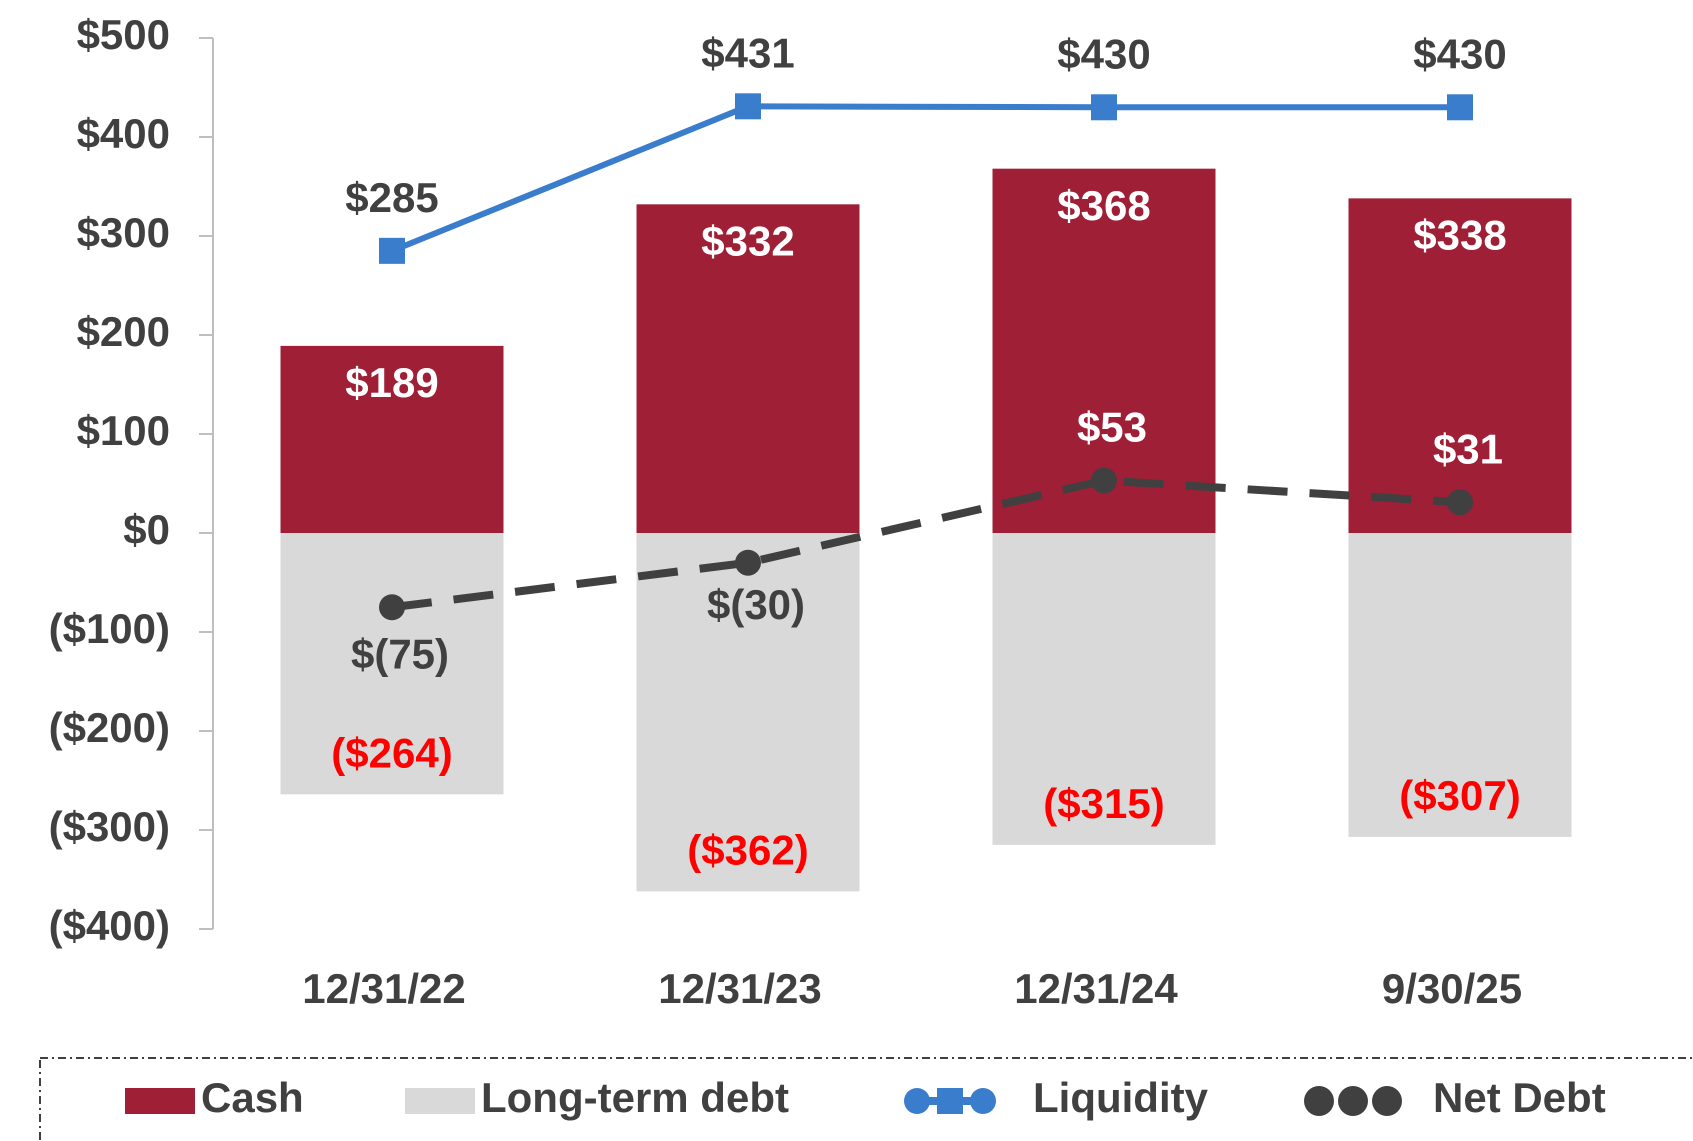 Image resolution: width=1693 pixels, height=1141 pixels. I want to click on x-tick-label: 12/31/24, so click(1096, 988).